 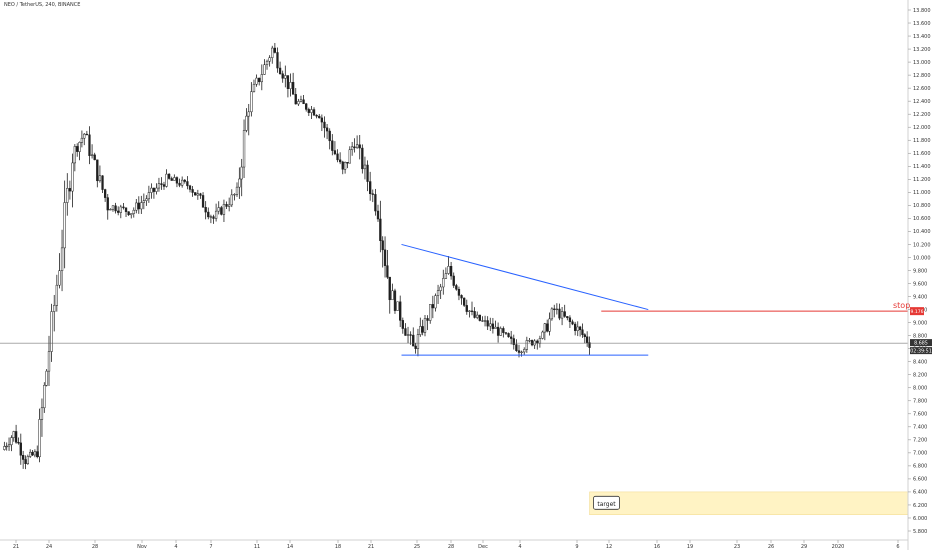 What do you see at coordinates (920, 428) in the screenshot?
I see `price-tick-label: 7.400` at bounding box center [920, 428].